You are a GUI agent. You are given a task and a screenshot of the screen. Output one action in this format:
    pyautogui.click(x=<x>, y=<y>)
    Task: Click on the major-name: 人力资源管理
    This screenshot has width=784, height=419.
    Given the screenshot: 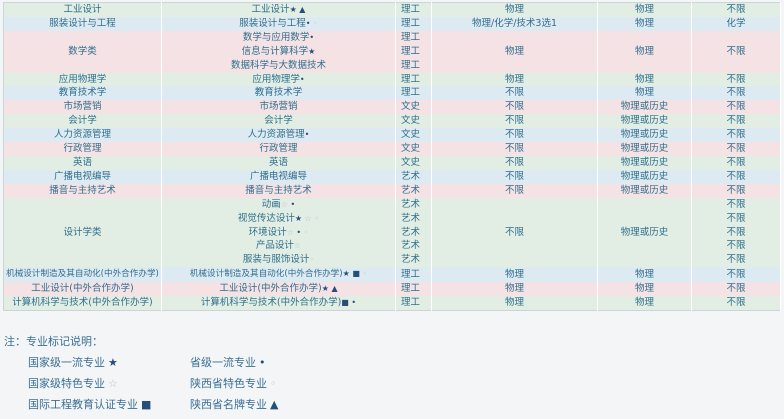 What is the action you would take?
    pyautogui.click(x=276, y=135)
    